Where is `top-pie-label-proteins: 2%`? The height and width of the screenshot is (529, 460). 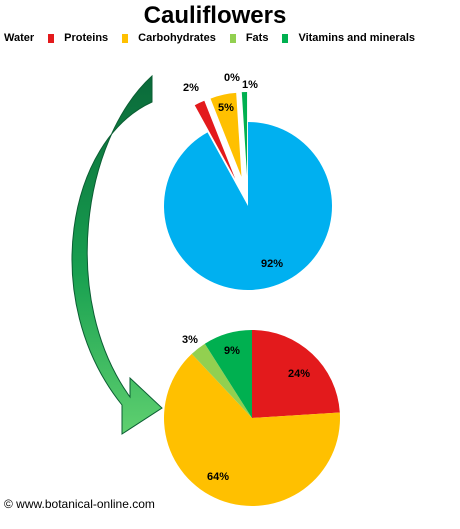 top-pie-label-proteins: 2% is located at coordinates (191, 88).